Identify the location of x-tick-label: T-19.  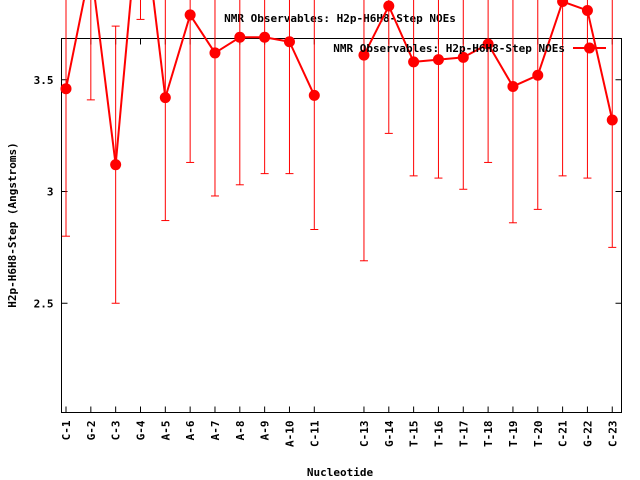
(513, 434).